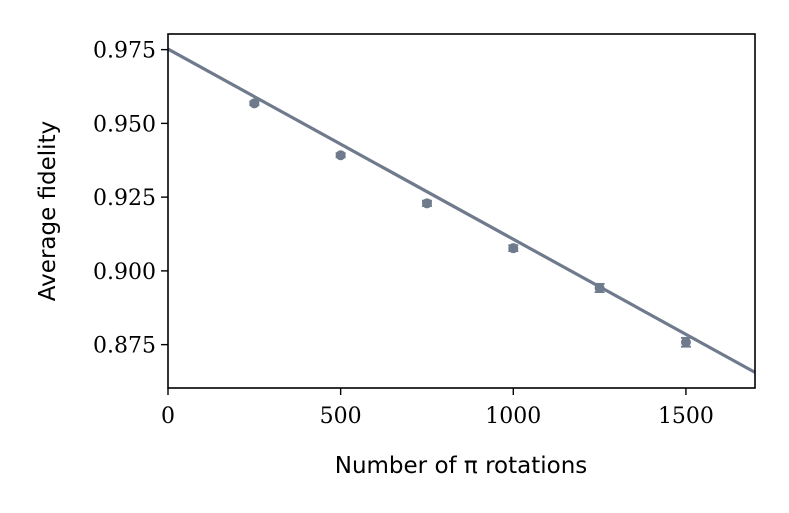 This screenshot has width=789, height=513. What do you see at coordinates (124, 198) in the screenshot?
I see `y-tick-label: 0.925` at bounding box center [124, 198].